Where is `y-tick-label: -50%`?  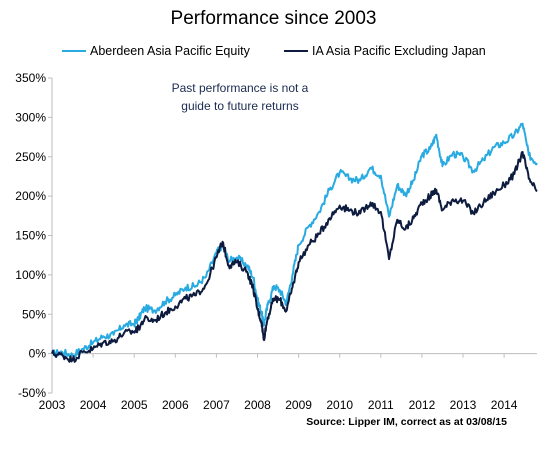 y-tick-label: -50% is located at coordinates (32, 393).